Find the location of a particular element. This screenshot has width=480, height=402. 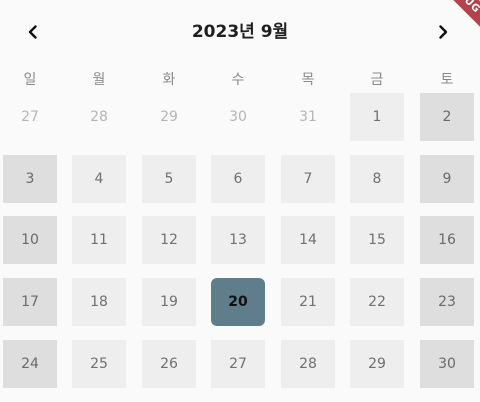

day-cell: 3 is located at coordinates (30, 179).